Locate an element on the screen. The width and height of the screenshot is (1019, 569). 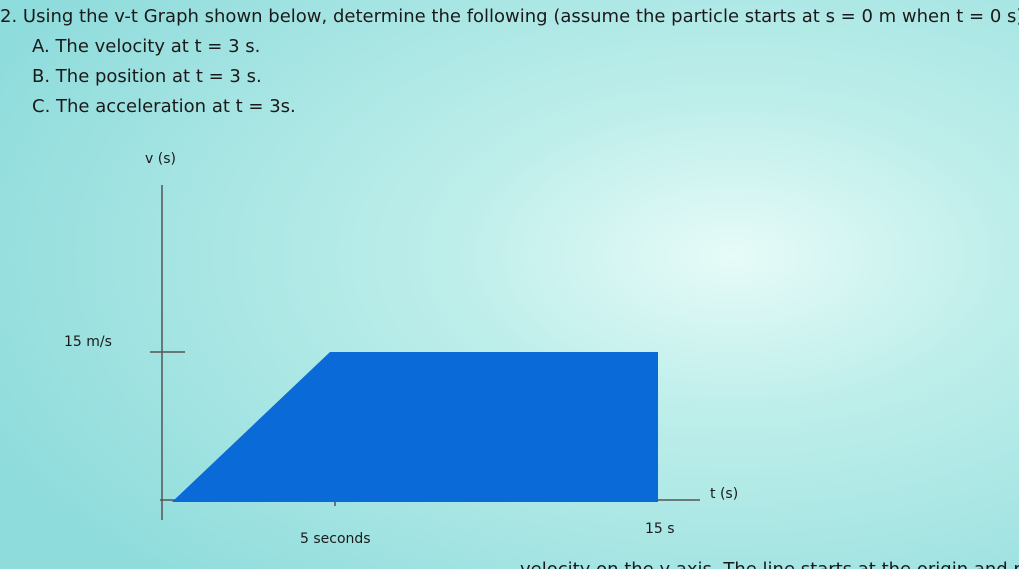
x-tick-label: 5 seconds is located at coordinates (335, 539).